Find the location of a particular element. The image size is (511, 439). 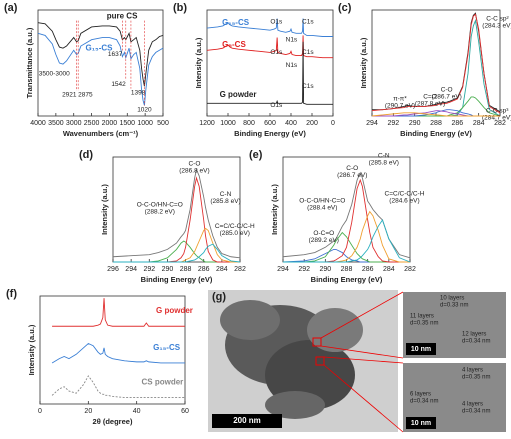

peak-name: π-π* is located at coordinates (400, 99).